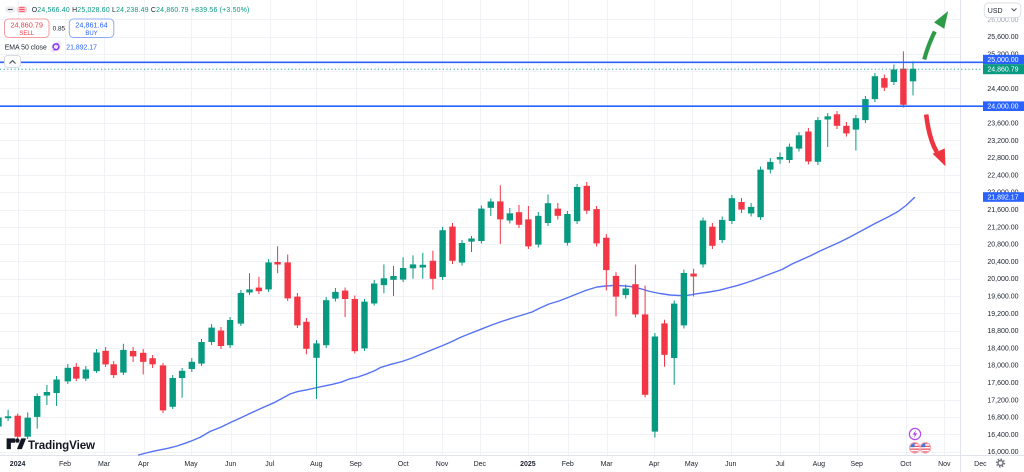  Describe the element at coordinates (62, 445) in the screenshot. I see `svg-text: TradingView` at that location.